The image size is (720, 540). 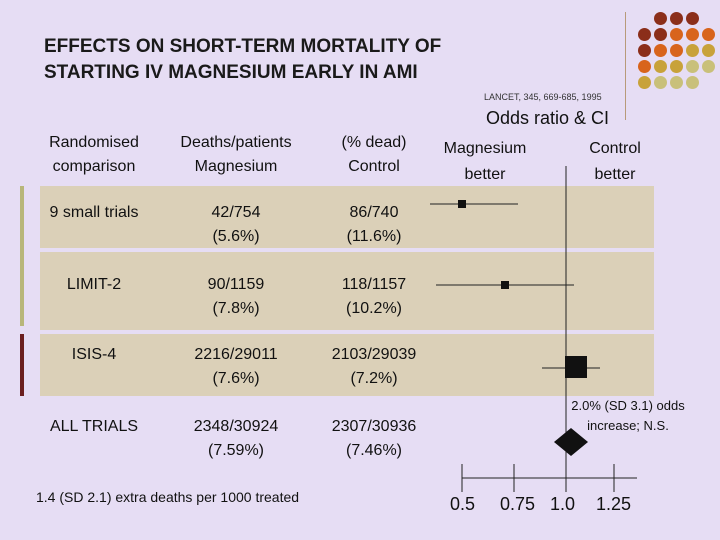 What do you see at coordinates (628, 405) in the screenshot?
I see `all-trials-note-line-1: 2.0% (SD 3.1) odds` at bounding box center [628, 405].